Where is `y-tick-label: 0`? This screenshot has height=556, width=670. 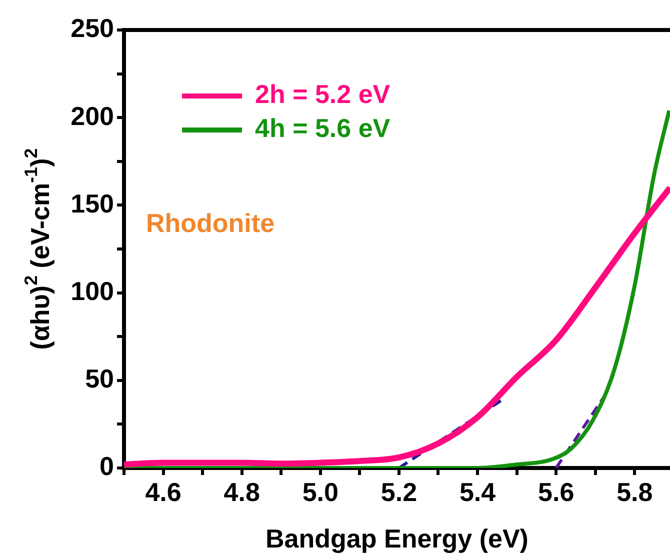
y-tick-label: 0 is located at coordinates (107, 466).